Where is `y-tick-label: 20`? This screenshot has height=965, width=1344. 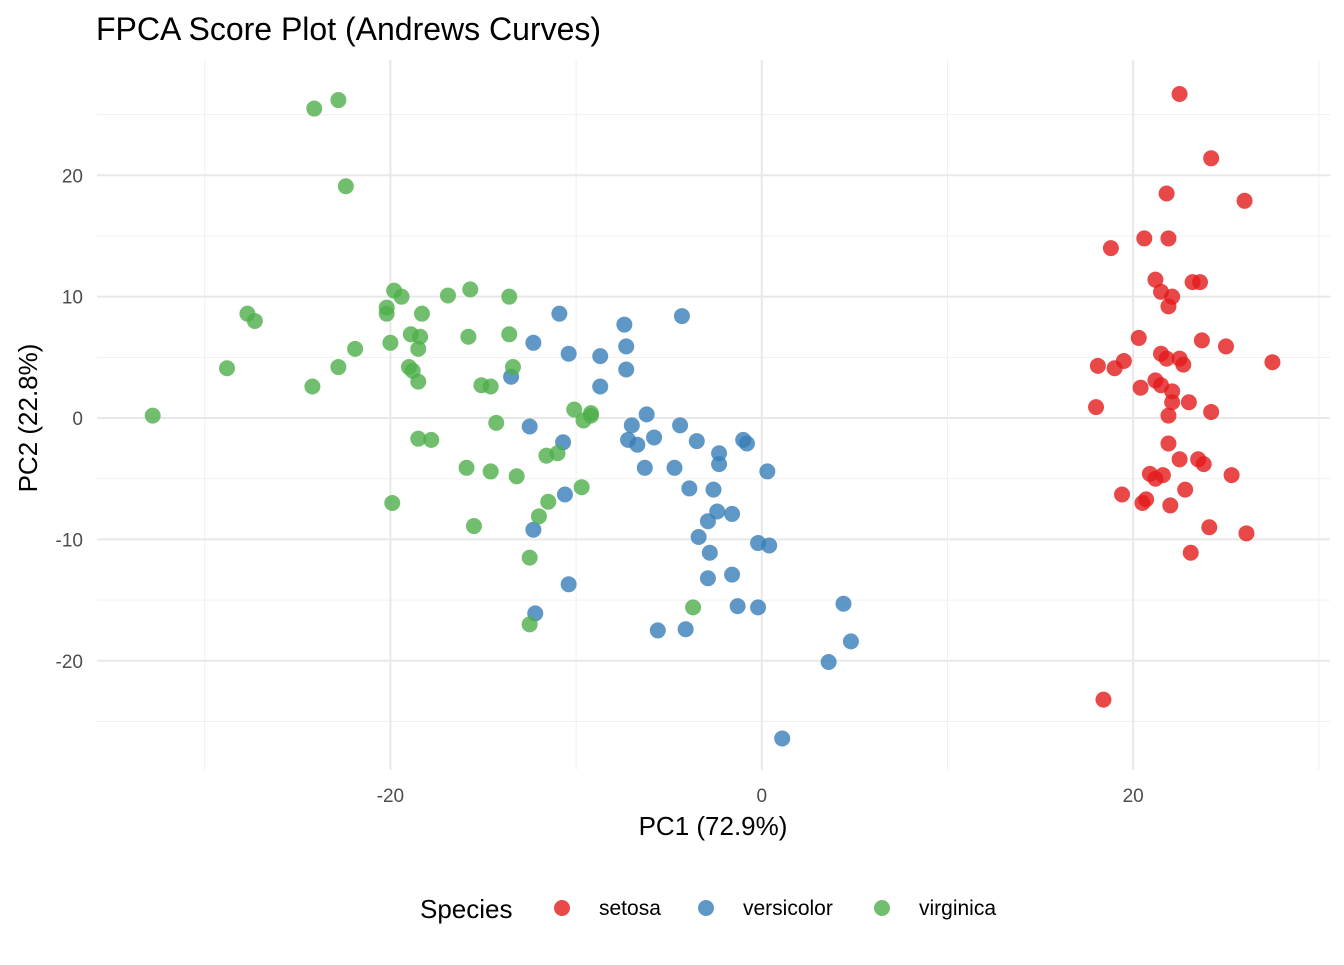 y-tick-label: 20 is located at coordinates (72, 176).